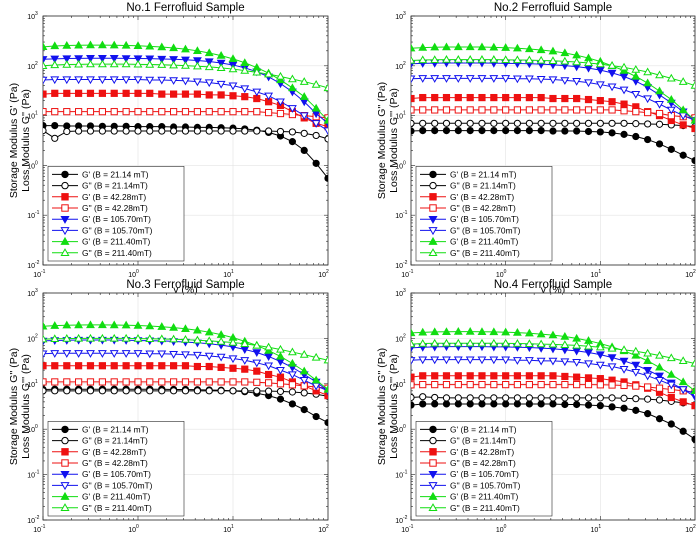 This screenshot has height=535, width=700. Describe the element at coordinates (399, 521) in the screenshot. I see `y-tick-label: 10` at that location.